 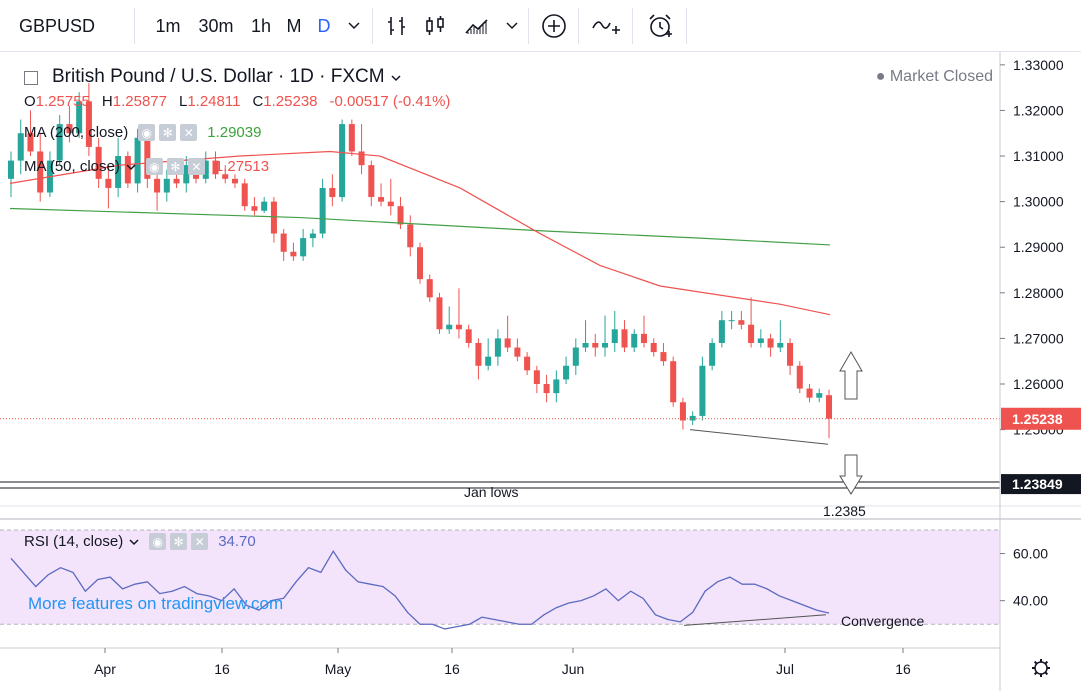 What do you see at coordinates (354, 26) in the screenshot?
I see `interval-dropdown-chevron-down-icon` at bounding box center [354, 26].